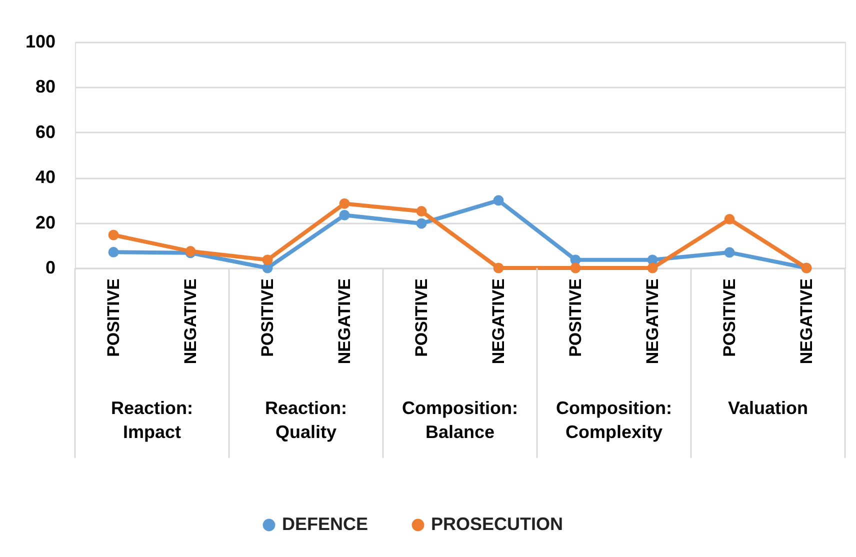  What do you see at coordinates (40, 42) in the screenshot?
I see `y-tick-label: 100` at bounding box center [40, 42].